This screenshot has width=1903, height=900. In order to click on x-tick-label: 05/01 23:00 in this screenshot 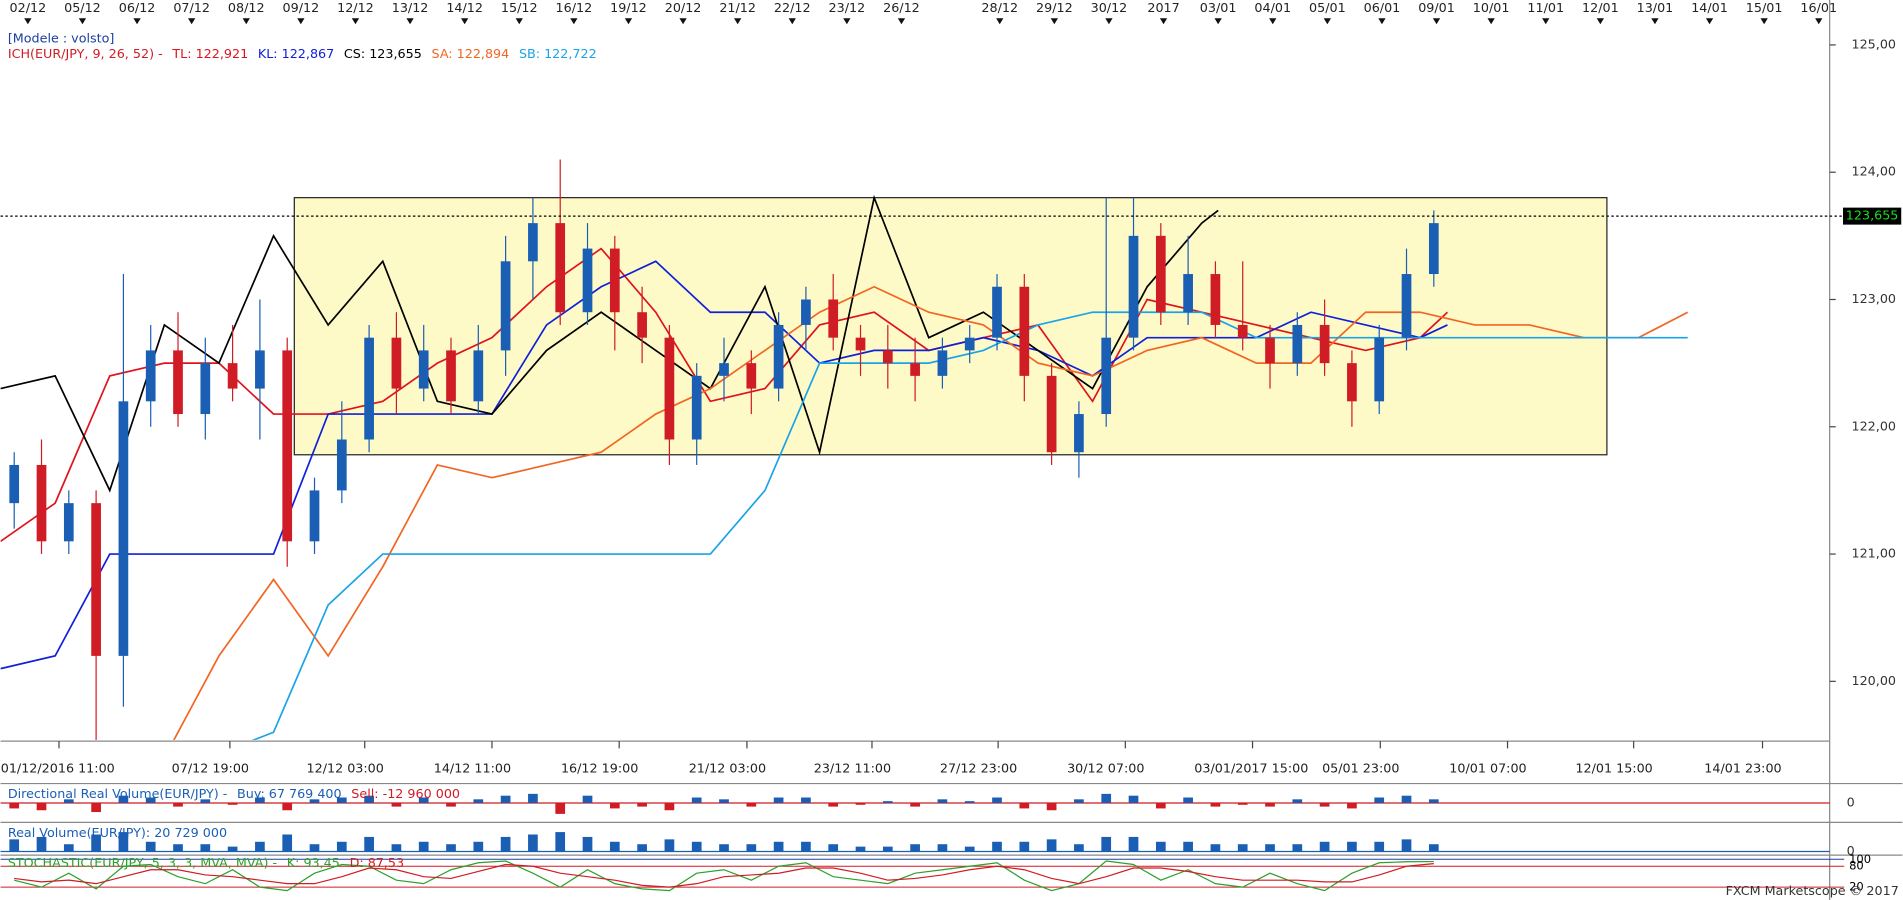, I will do `click(1360, 769)`.